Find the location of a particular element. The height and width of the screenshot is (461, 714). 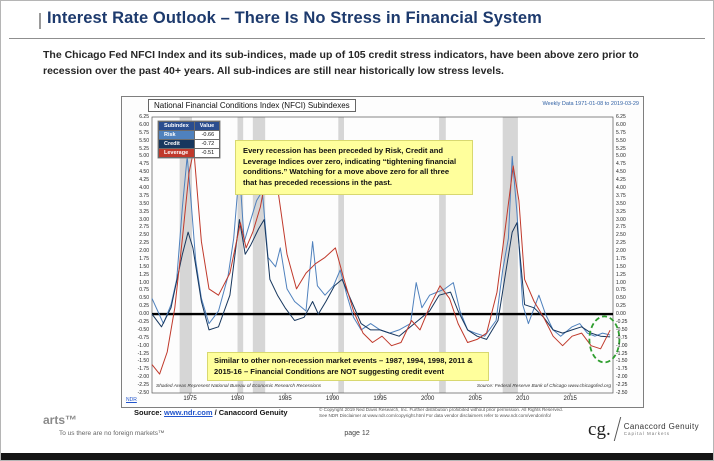

current-values-circle is located at coordinates (604, 339).